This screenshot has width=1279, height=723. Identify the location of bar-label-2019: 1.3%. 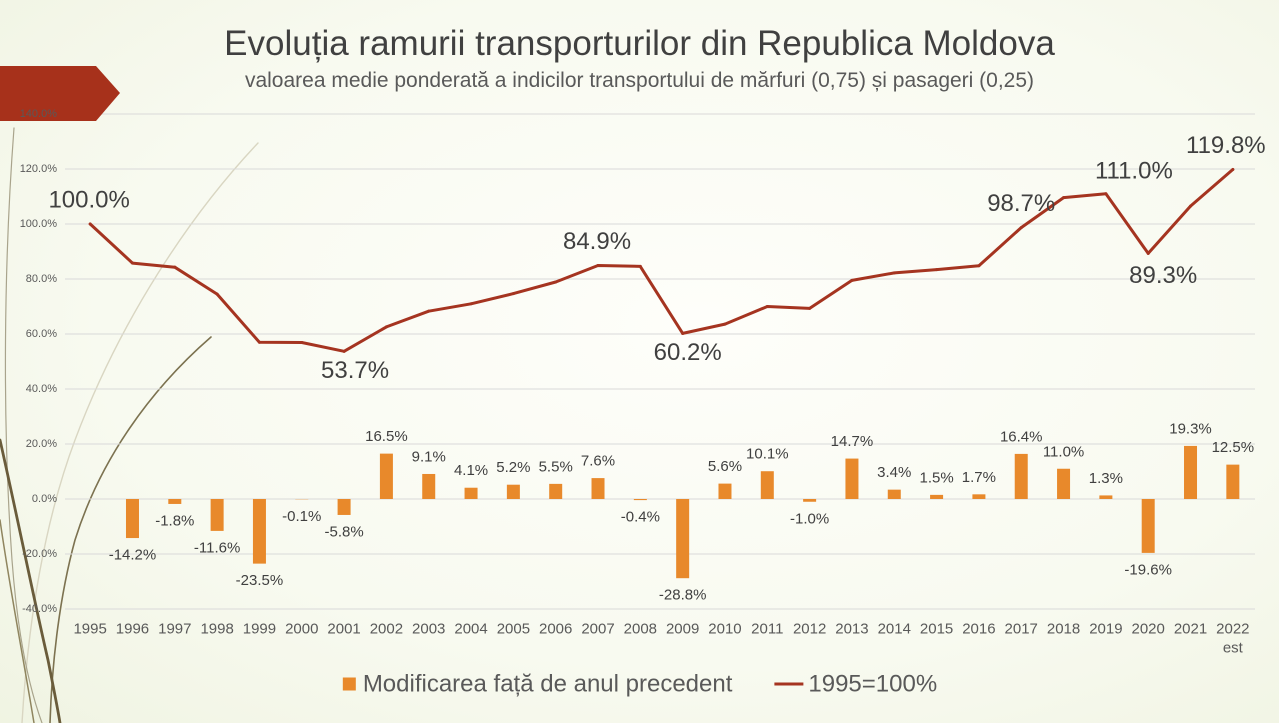
(1106, 478).